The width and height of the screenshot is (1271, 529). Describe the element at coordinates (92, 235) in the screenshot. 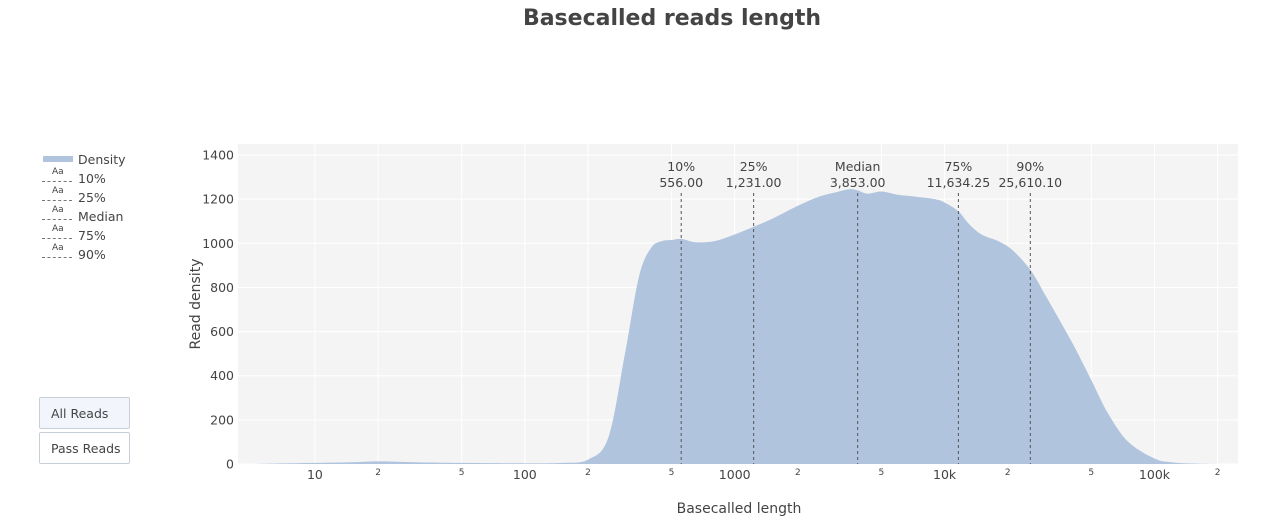

I see `legend-label: 75%` at that location.